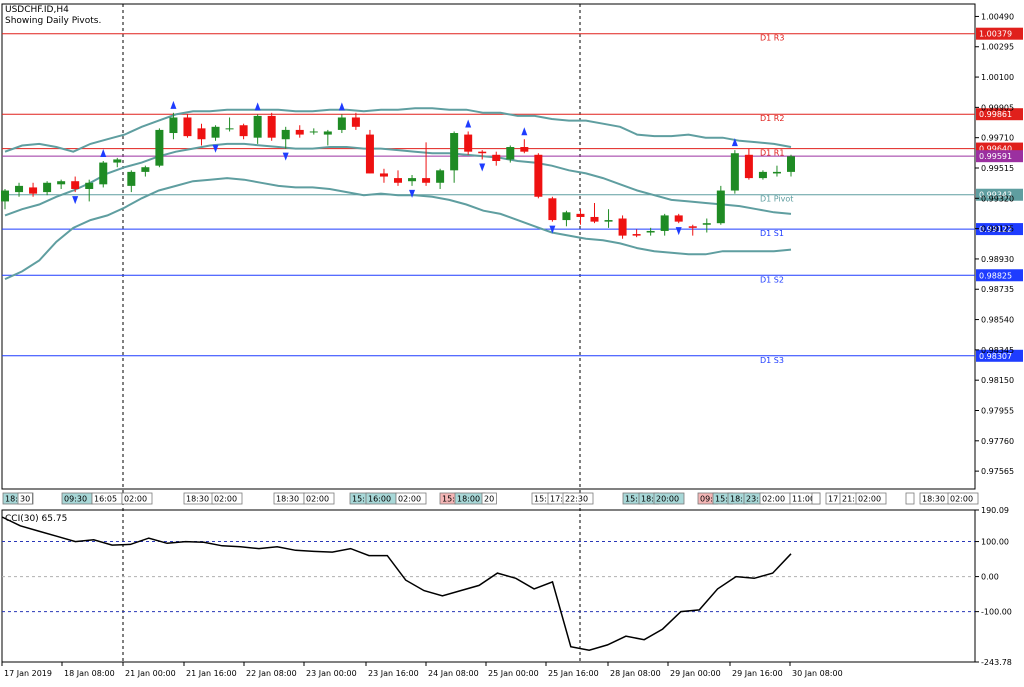 This screenshot has width=1024, height=687. I want to click on time-tag-label: 17:, so click(556, 499).